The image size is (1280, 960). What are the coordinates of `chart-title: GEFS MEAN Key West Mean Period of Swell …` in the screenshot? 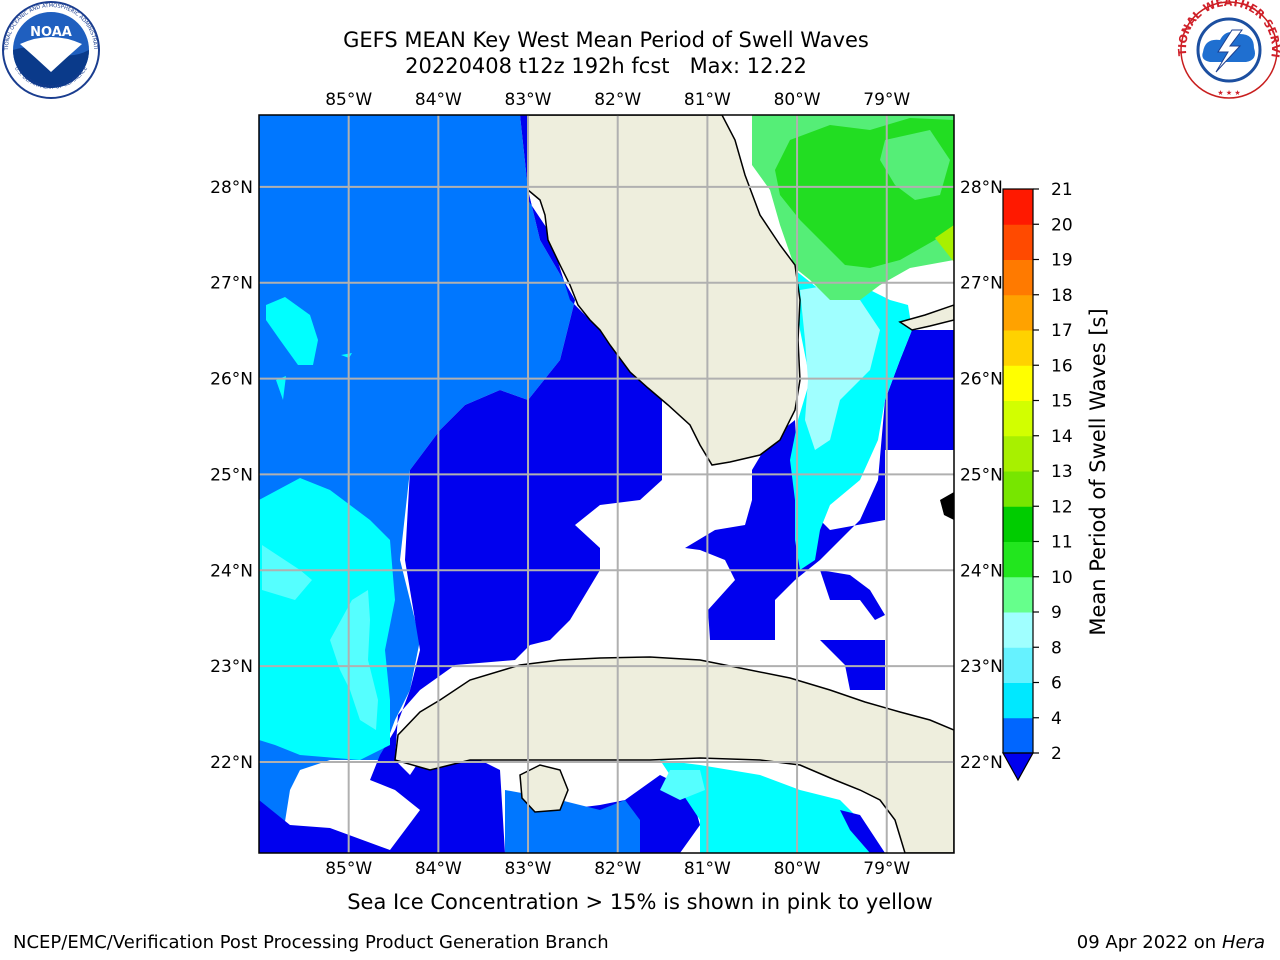 It's located at (606, 40).